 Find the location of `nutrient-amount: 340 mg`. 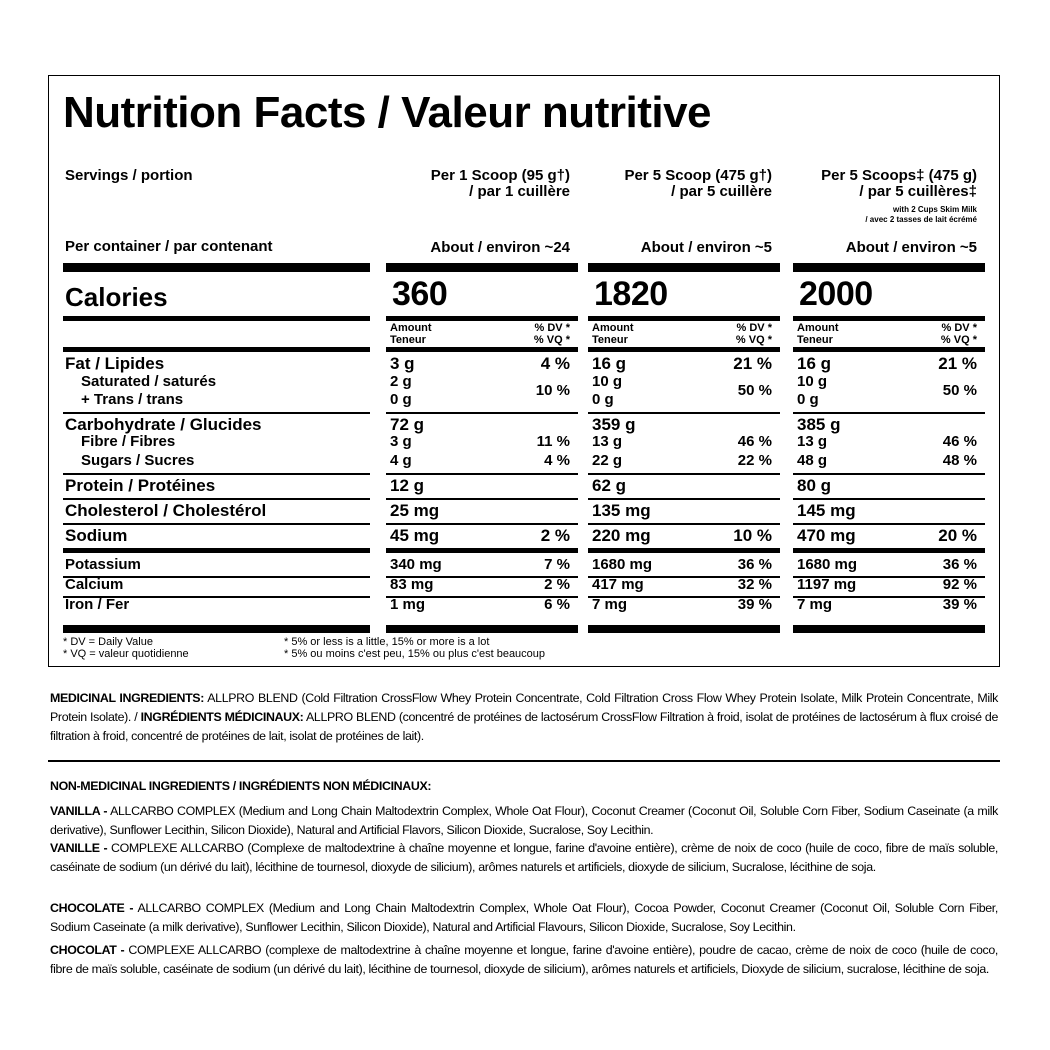

nutrient-amount: 340 mg is located at coordinates (416, 564).